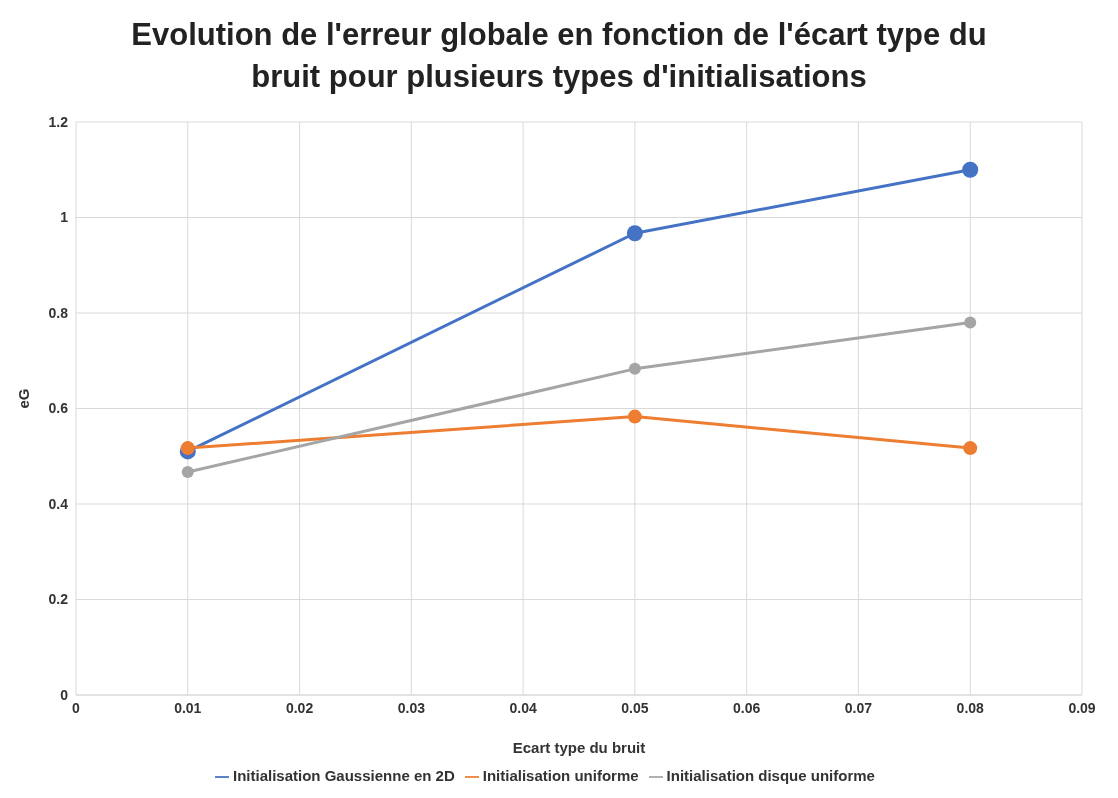 This screenshot has height=798, width=1118. Describe the element at coordinates (58, 503) in the screenshot. I see `y-tick-label: 0.4` at that location.